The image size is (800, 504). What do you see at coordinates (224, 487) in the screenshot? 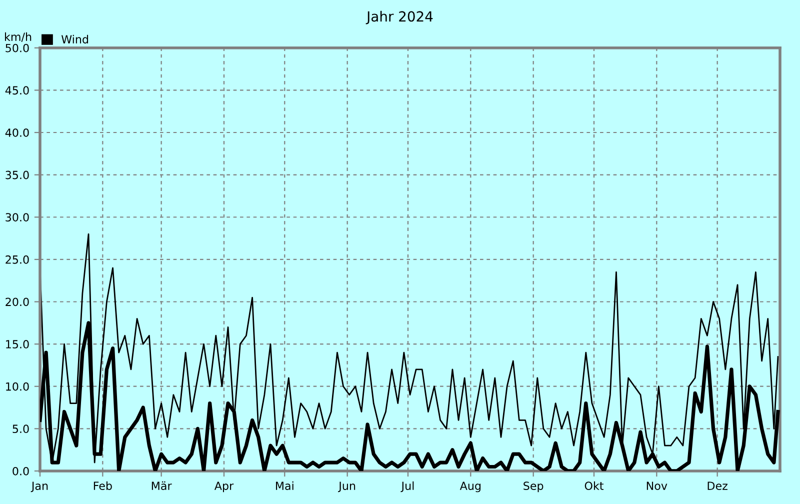
I see `x-tick-label: Apr` at bounding box center [224, 487].